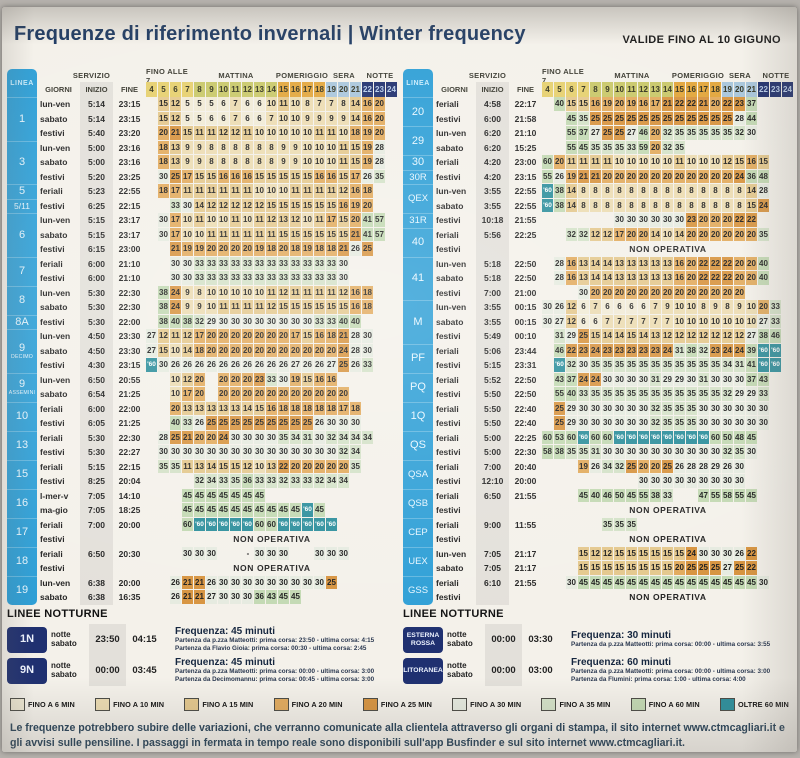  Describe the element at coordinates (716, 89) in the screenshot. I see `hour-header-cell: 18` at that location.